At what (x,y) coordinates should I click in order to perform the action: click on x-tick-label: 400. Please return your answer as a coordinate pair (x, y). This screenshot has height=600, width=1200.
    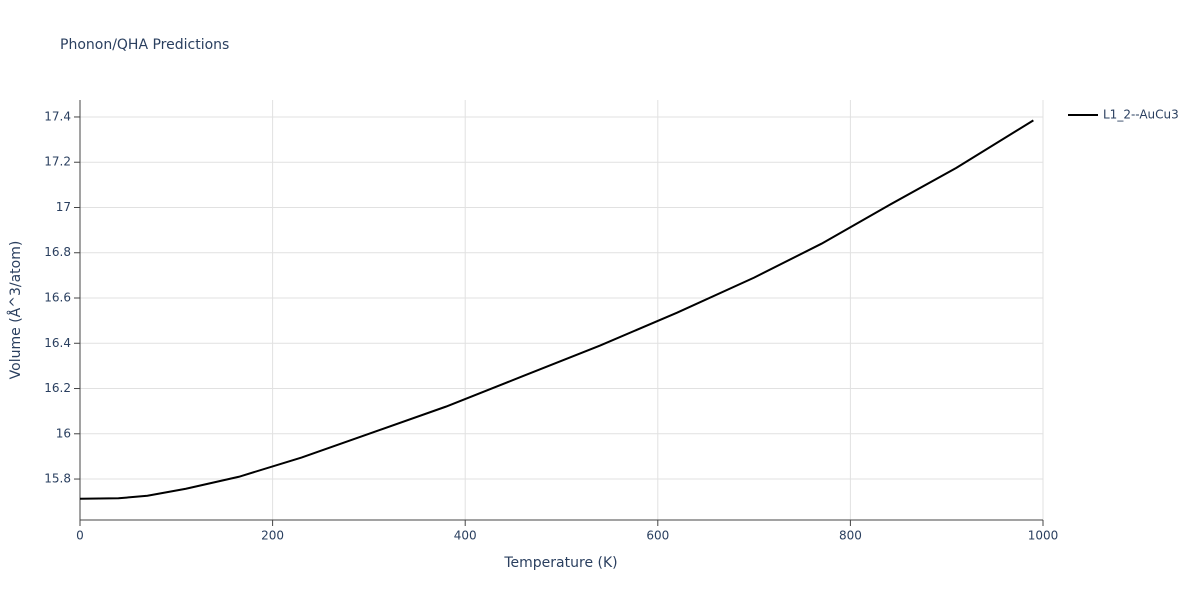
    Looking at the image, I should click on (465, 536).